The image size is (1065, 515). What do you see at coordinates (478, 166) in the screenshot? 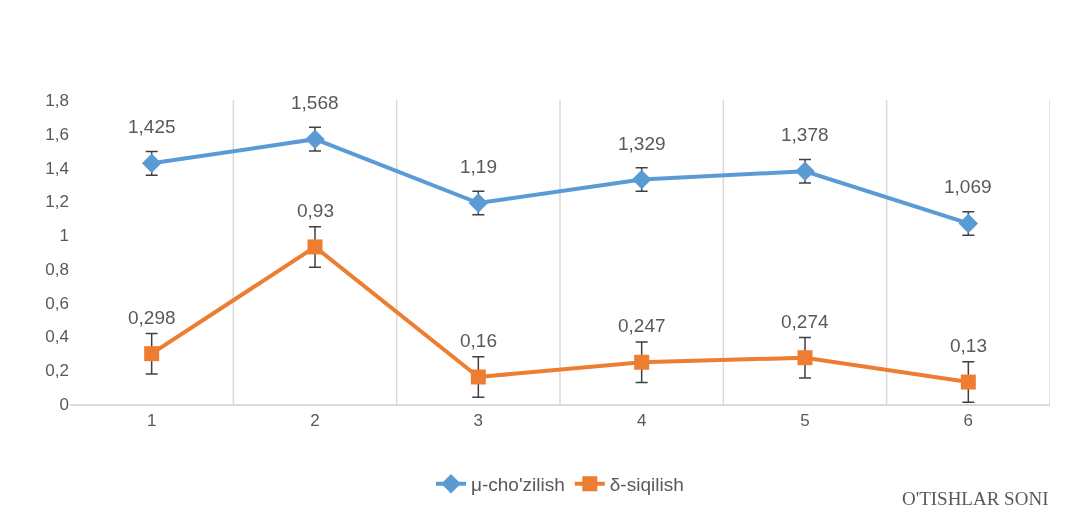
I see `data-label: 1,19` at bounding box center [478, 166].